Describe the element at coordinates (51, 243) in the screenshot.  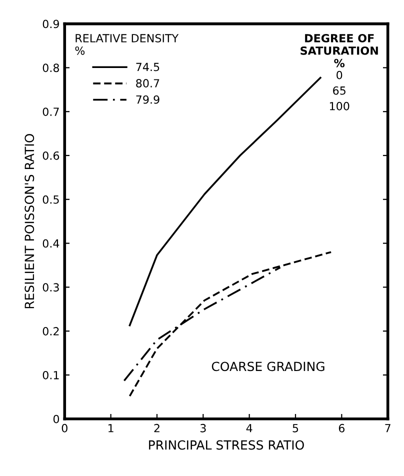
I see `y-tick-label: 0.4` at that location.